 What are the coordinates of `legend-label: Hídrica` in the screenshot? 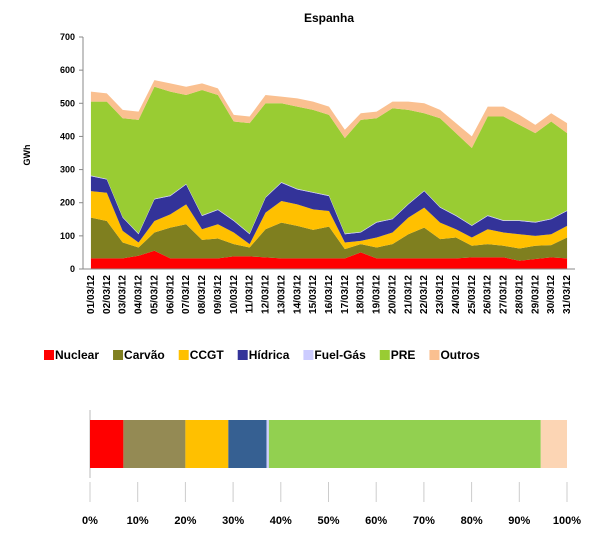 It's located at (269, 355).